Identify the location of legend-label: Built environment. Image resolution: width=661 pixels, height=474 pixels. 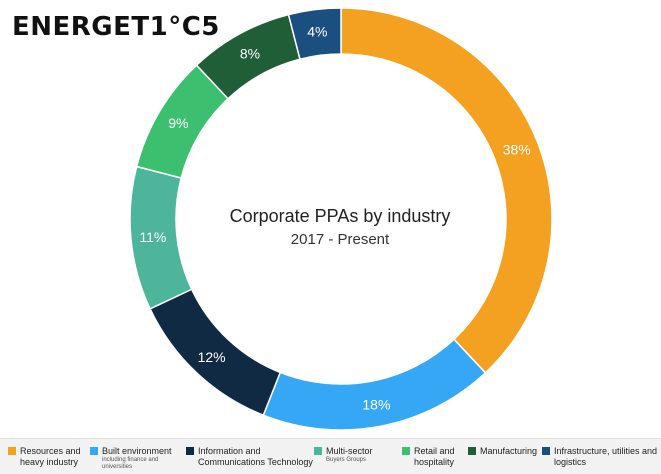
(137, 451).